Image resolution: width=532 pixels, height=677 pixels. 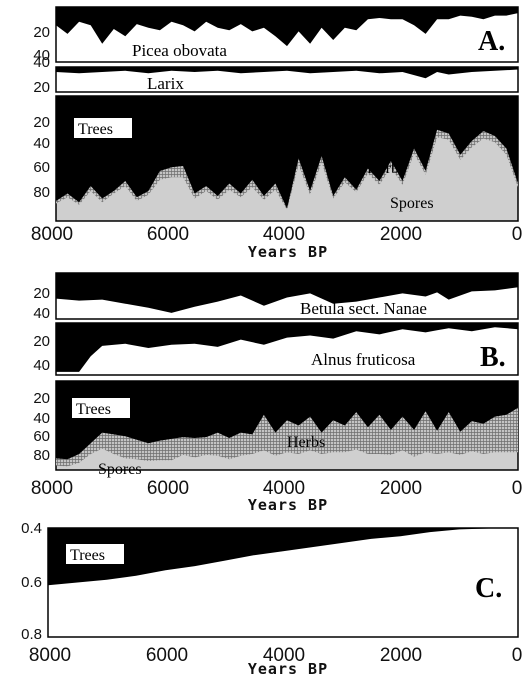 I want to click on panel-letter-b: B., so click(x=493, y=357).